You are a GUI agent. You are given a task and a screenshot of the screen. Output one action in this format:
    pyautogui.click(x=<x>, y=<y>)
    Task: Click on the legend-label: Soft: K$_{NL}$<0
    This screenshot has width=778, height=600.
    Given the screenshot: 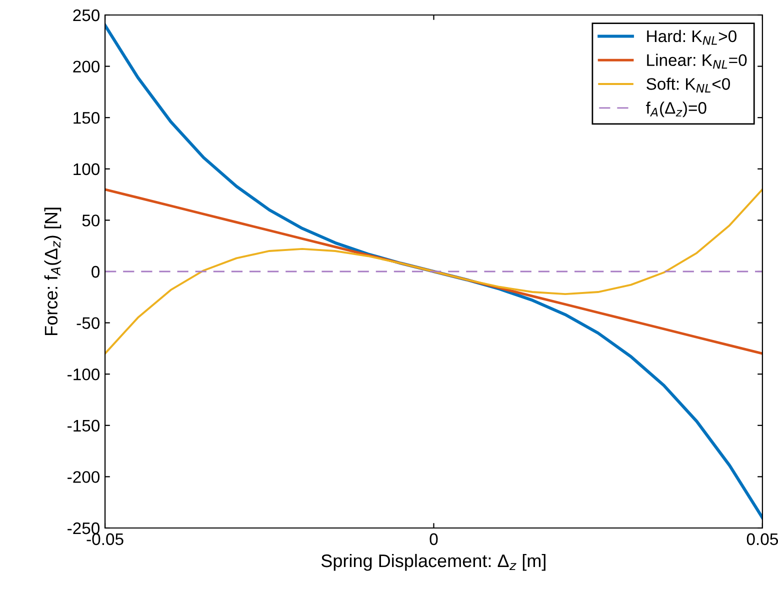 What is the action you would take?
    pyautogui.click(x=688, y=85)
    